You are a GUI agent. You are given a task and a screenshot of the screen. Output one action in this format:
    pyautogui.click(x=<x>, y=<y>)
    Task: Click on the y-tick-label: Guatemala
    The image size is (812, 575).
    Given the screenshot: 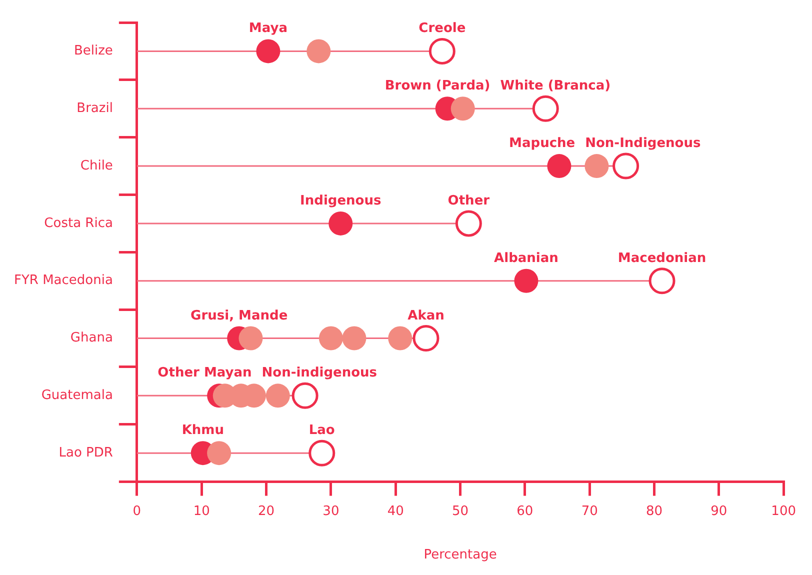 What is the action you would take?
    pyautogui.click(x=77, y=396)
    